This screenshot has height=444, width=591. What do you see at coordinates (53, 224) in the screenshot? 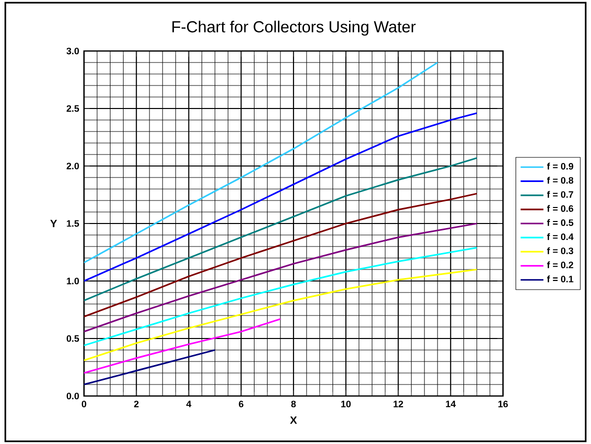
I see `y-axis-title: Y` at bounding box center [53, 224].